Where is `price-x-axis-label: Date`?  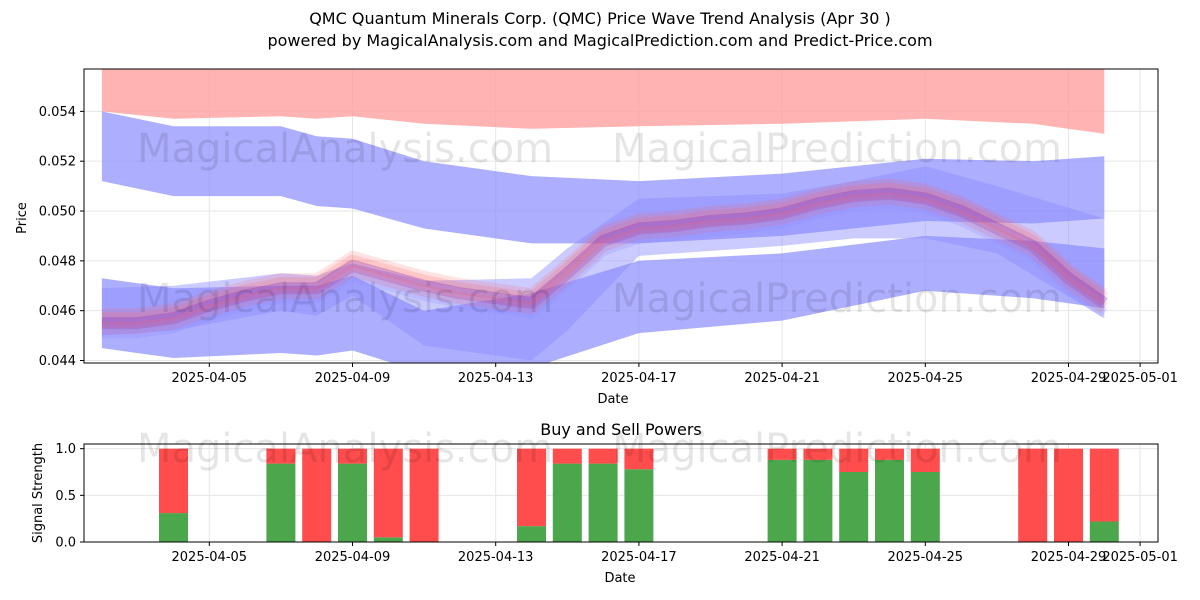
price-x-axis-label: Date is located at coordinates (612, 399).